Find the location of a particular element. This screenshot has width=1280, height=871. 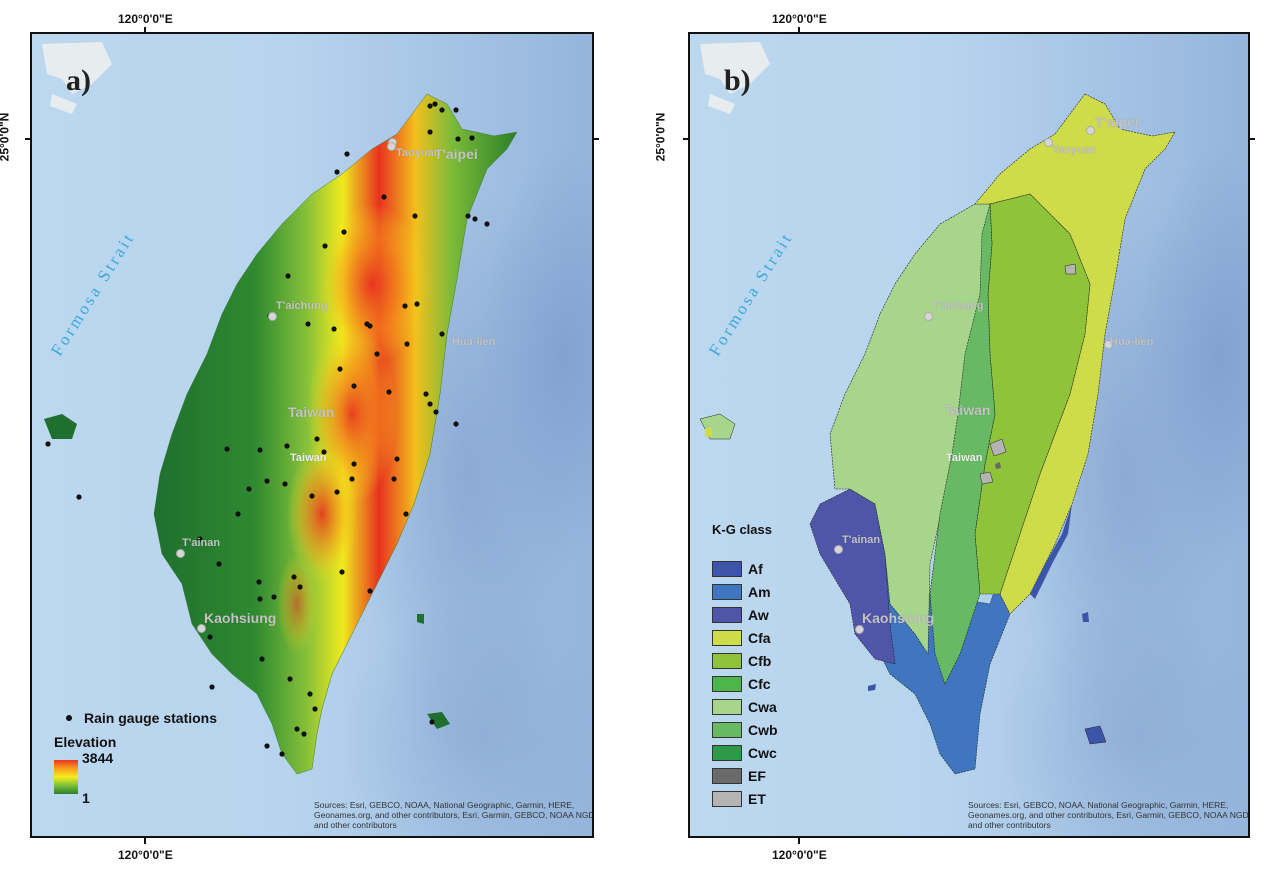

legend-label-et: ET is located at coordinates (757, 798).